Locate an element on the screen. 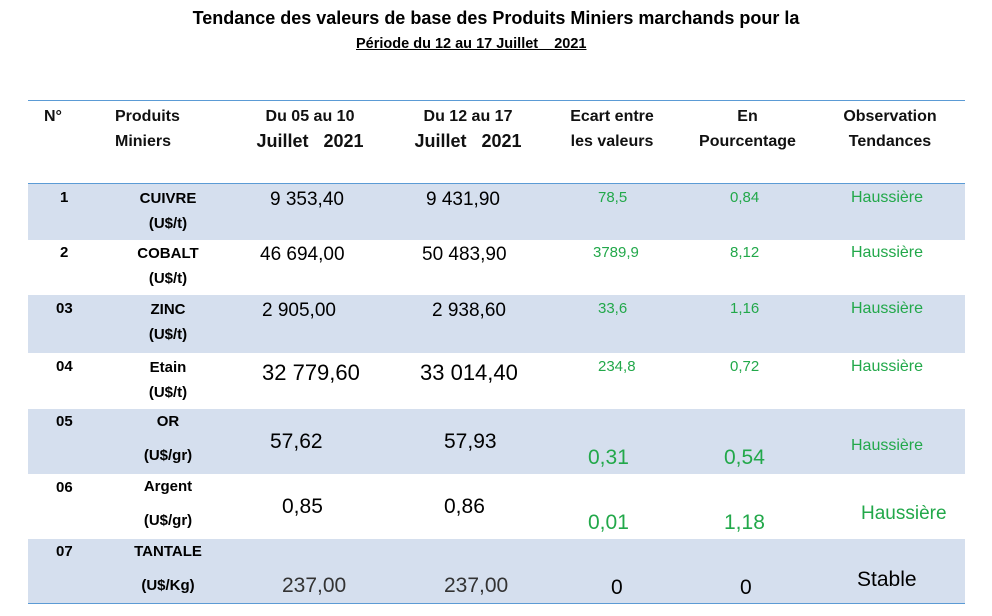 Image resolution: width=992 pixels, height=616 pixels. ecart-value: 78,5 is located at coordinates (613, 197).